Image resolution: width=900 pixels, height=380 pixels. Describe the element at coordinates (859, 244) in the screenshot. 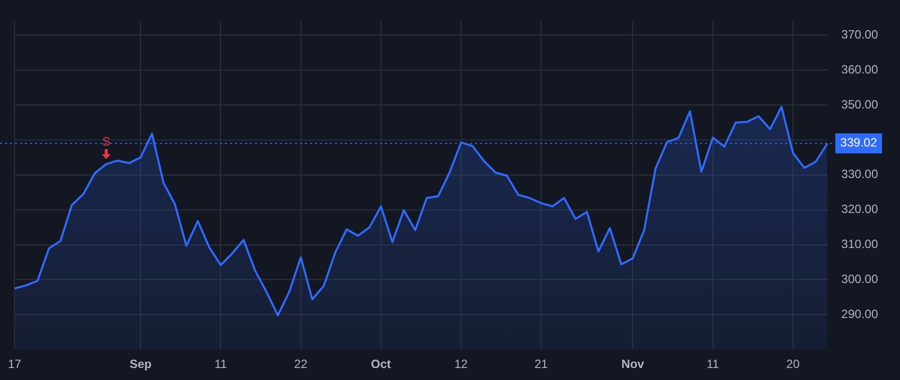

I see `y-tick-label: 310.00` at that location.